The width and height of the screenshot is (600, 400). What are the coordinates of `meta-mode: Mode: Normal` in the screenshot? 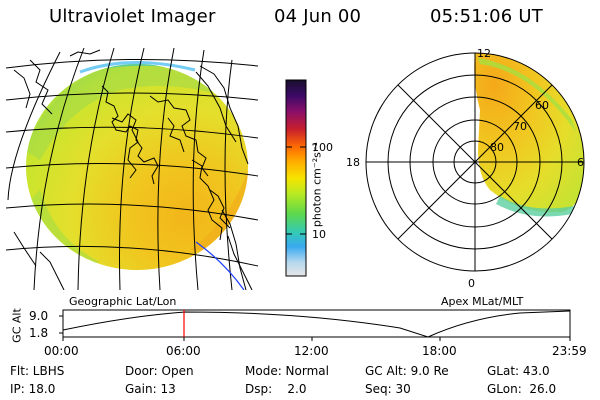 It's located at (287, 371).